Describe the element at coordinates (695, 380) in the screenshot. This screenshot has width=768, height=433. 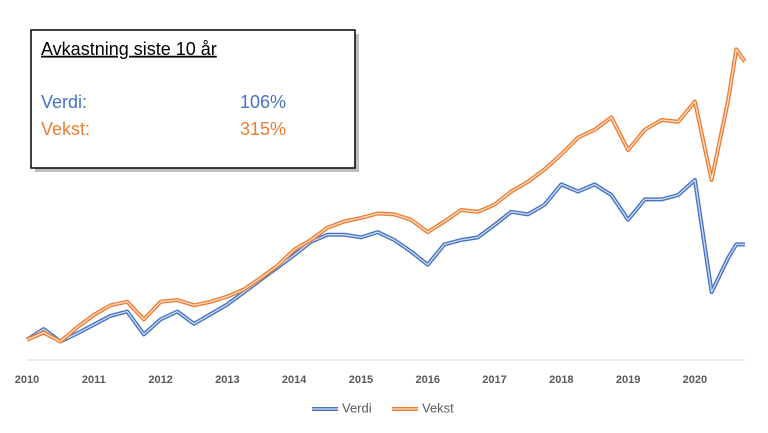
I see `x-tick-label: 2020` at that location.